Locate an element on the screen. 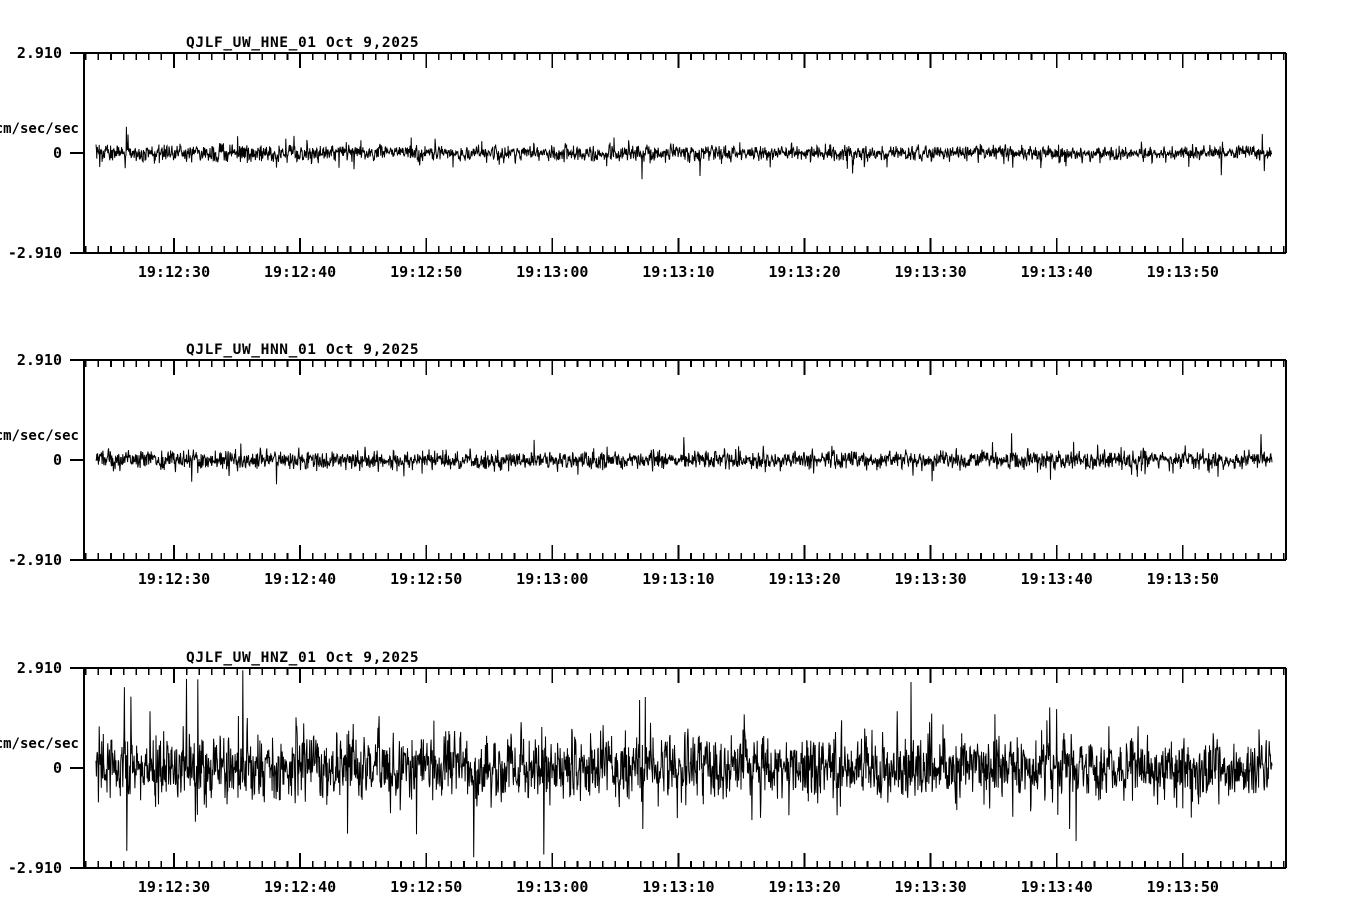  panel-title-hne: QJLF_UW_HNE_01 Oct 9,2025 is located at coordinates (302, 43).